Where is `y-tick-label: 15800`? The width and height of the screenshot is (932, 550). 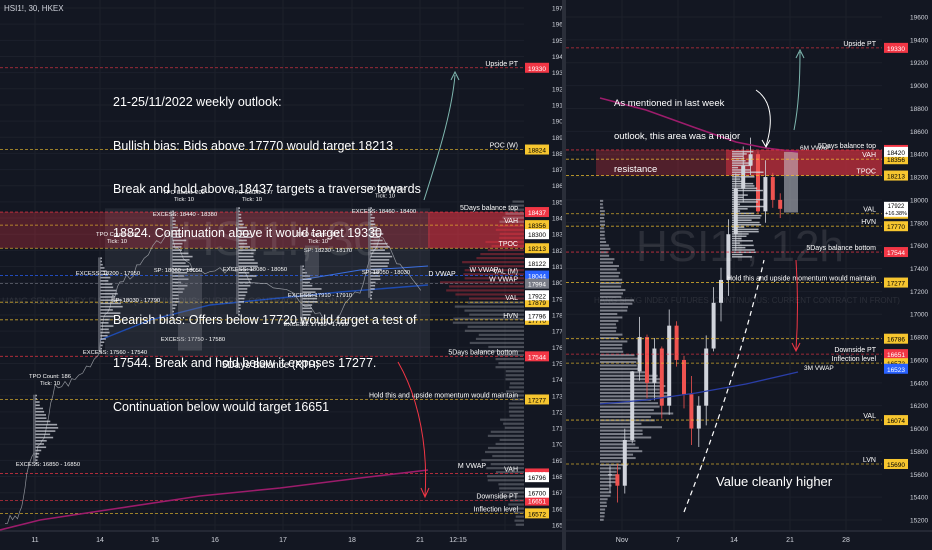
y-tick-label: 15800 is located at coordinates (919, 452).